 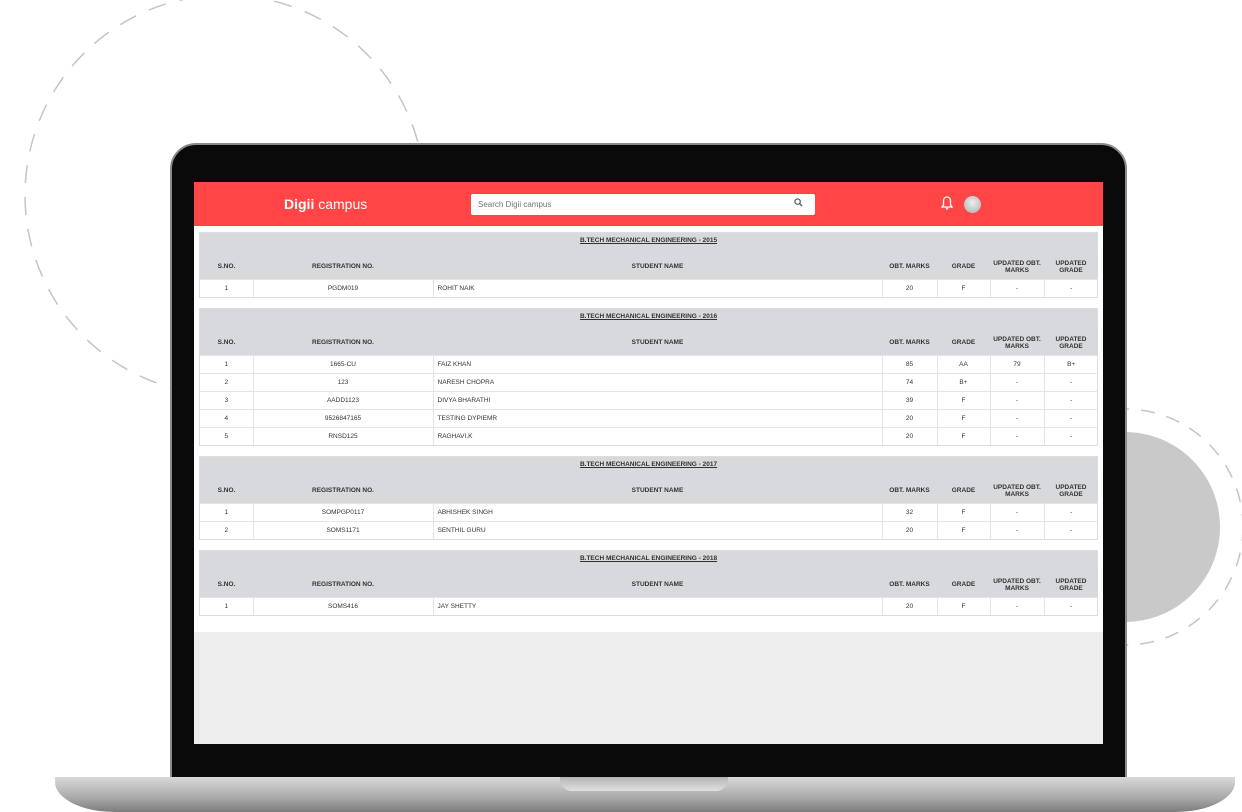 I want to click on table-cell: SOMS416, so click(x=343, y=605).